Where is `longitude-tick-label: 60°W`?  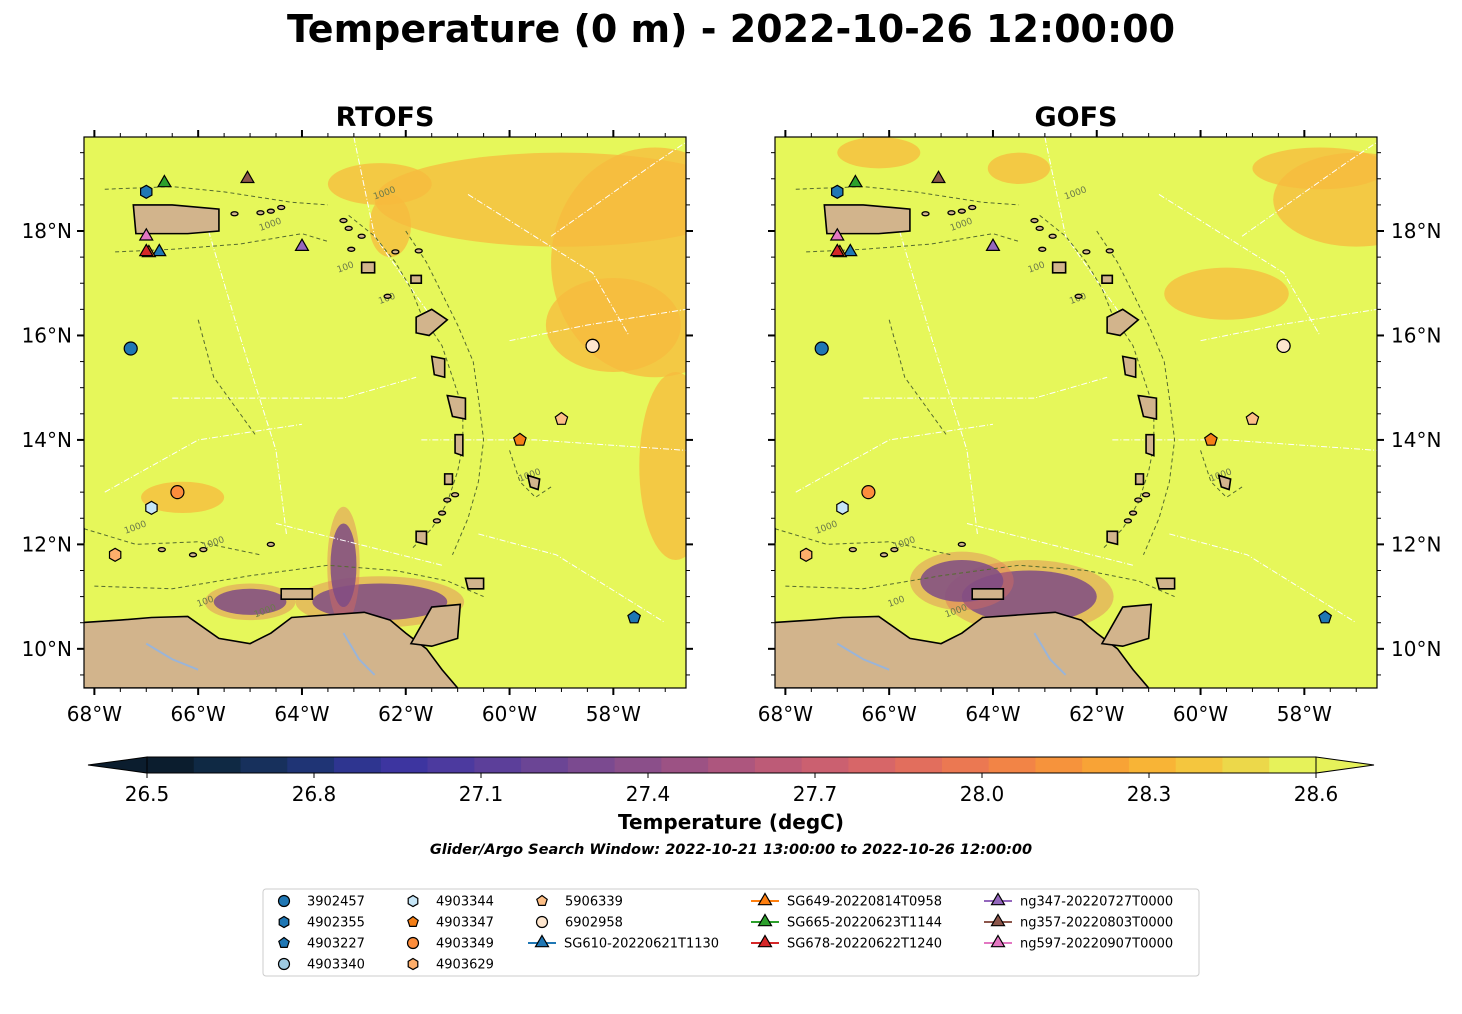
longitude-tick-label: 60°W is located at coordinates (509, 714).